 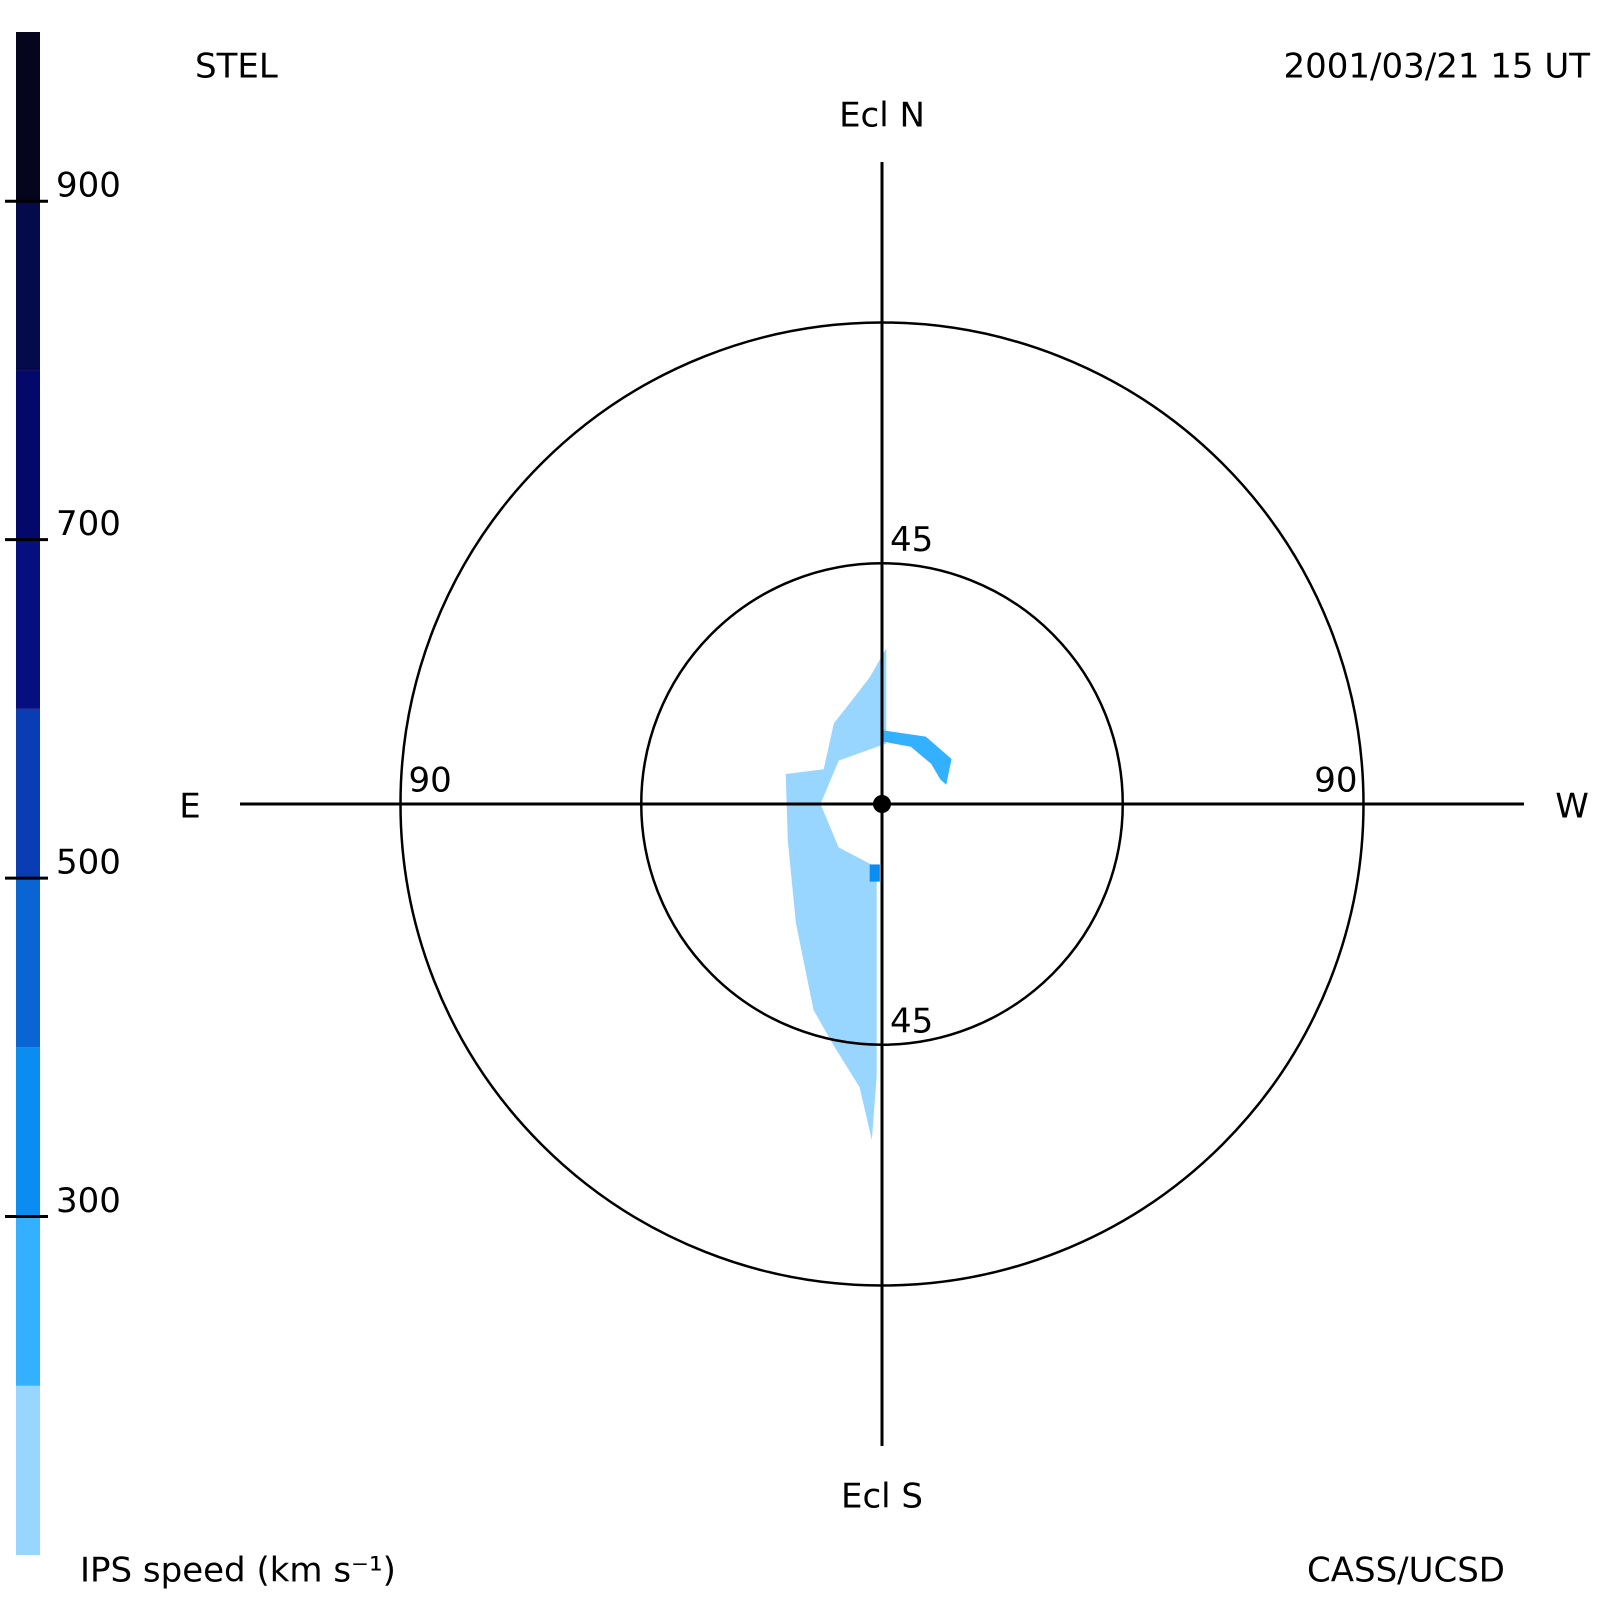 I want to click on colorbar-tick-label: 500, so click(x=88, y=863).